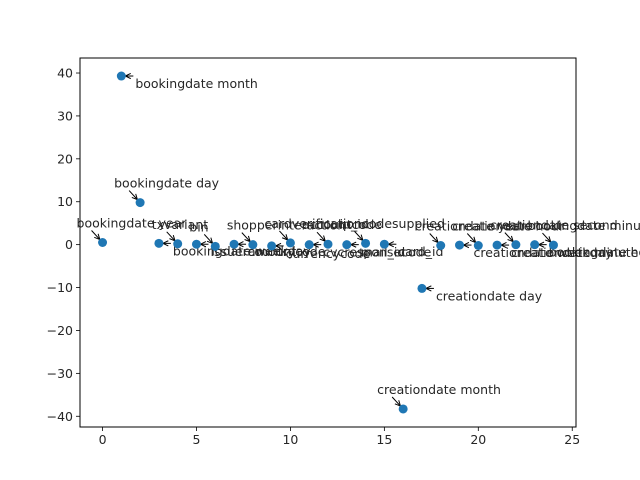  What do you see at coordinates (65, 115) in the screenshot?
I see `y-tick-label: 30` at bounding box center [65, 115].